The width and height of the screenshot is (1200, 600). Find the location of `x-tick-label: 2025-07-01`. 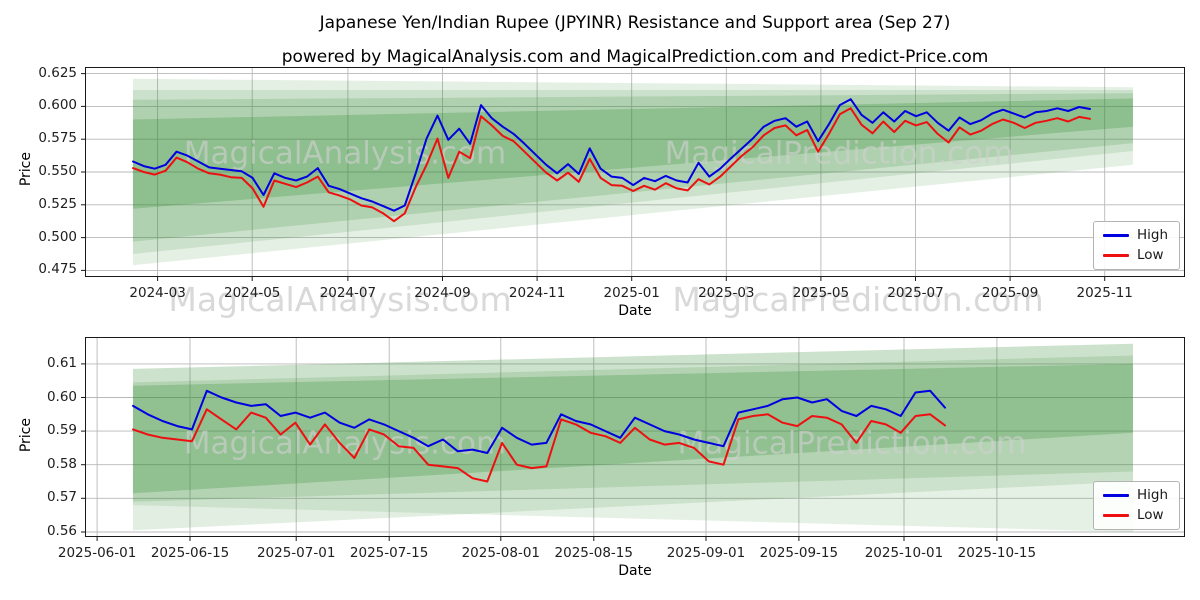

x-tick-label: 2025-07-01 is located at coordinates (296, 553).